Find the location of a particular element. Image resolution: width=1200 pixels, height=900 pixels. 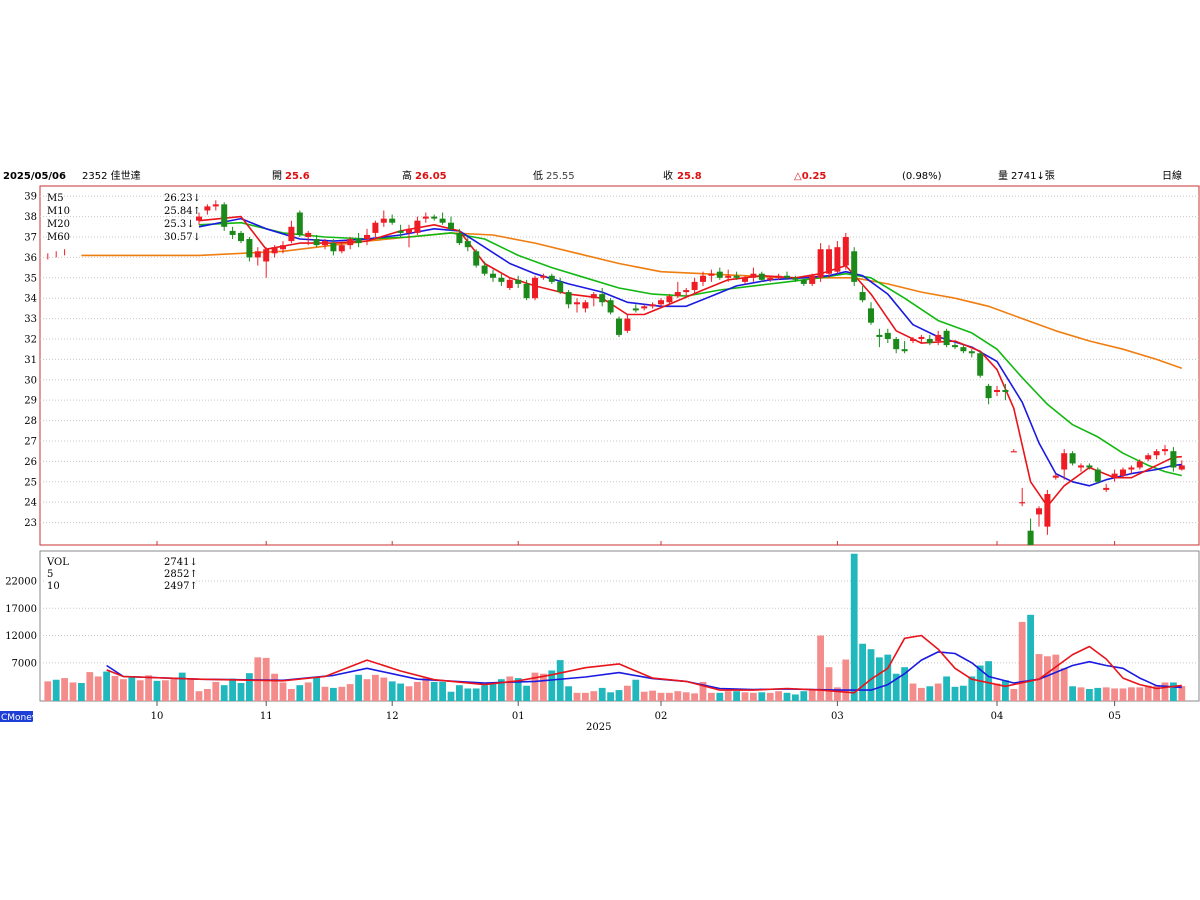

price-tick-label: 38 is located at coordinates (30, 217).